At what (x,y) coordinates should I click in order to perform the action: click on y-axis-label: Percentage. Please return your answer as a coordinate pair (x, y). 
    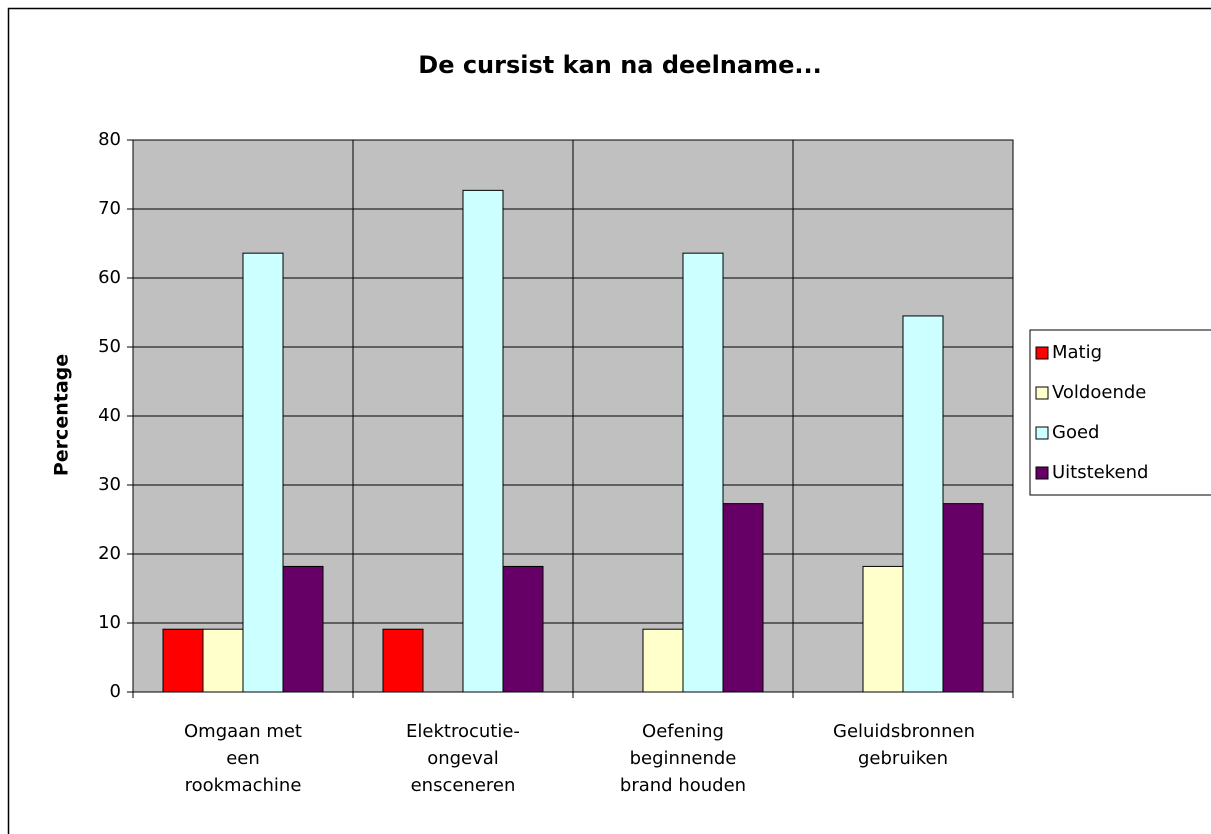
    Looking at the image, I should click on (62, 415).